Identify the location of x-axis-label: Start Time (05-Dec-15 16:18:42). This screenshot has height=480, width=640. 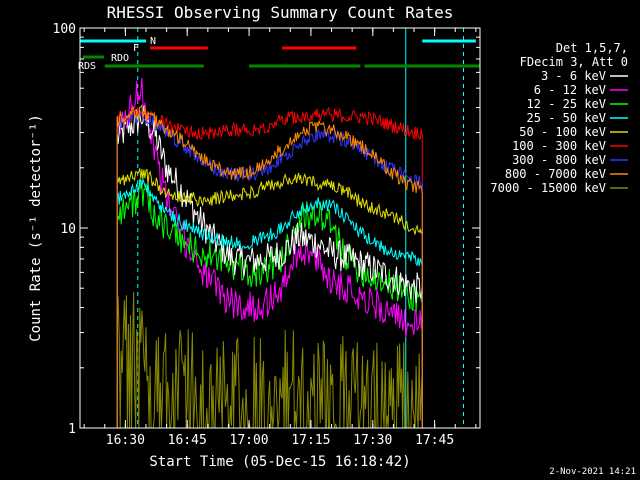
(279, 462).